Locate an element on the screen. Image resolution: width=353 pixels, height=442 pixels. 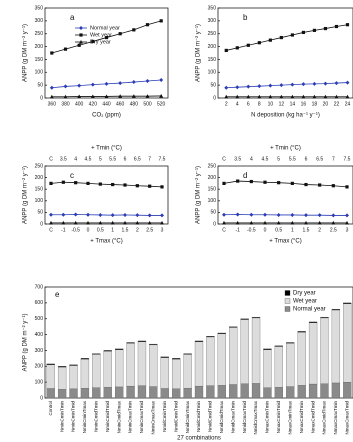
x-tick-label: NmidCminTmin is located at coordinates (164, 416).